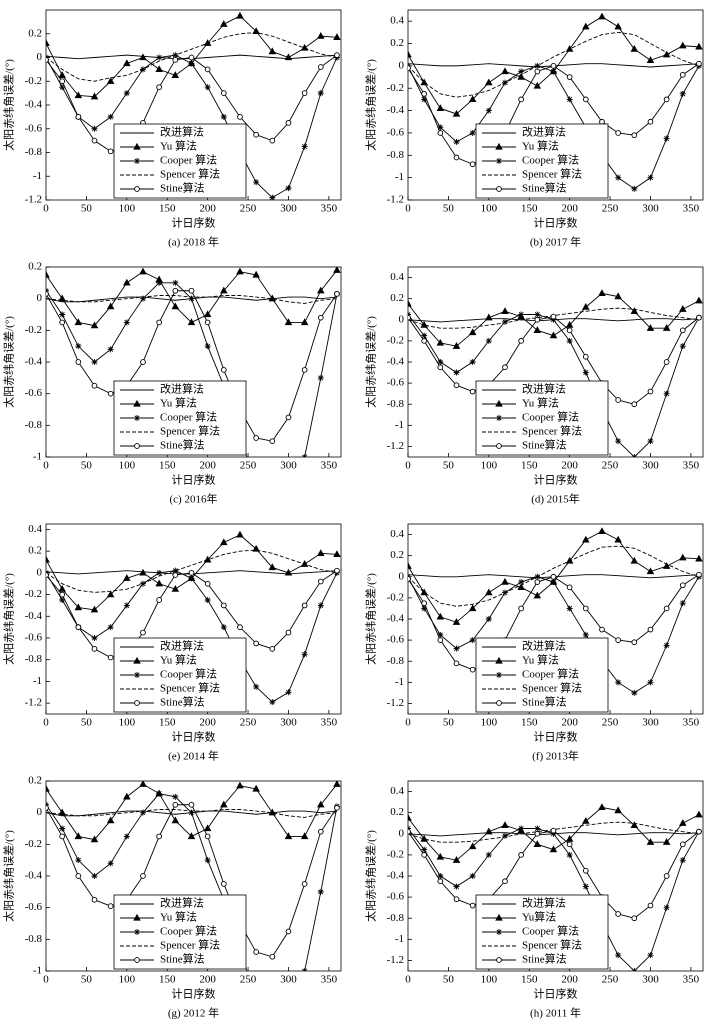  What do you see at coordinates (288, 466) in the screenshot?
I see `x-tick-label: 300` at bounding box center [288, 466].